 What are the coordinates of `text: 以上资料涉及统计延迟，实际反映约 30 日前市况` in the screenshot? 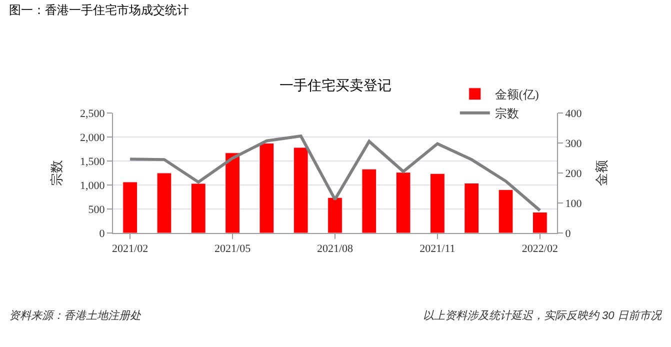 It's located at (542, 315).